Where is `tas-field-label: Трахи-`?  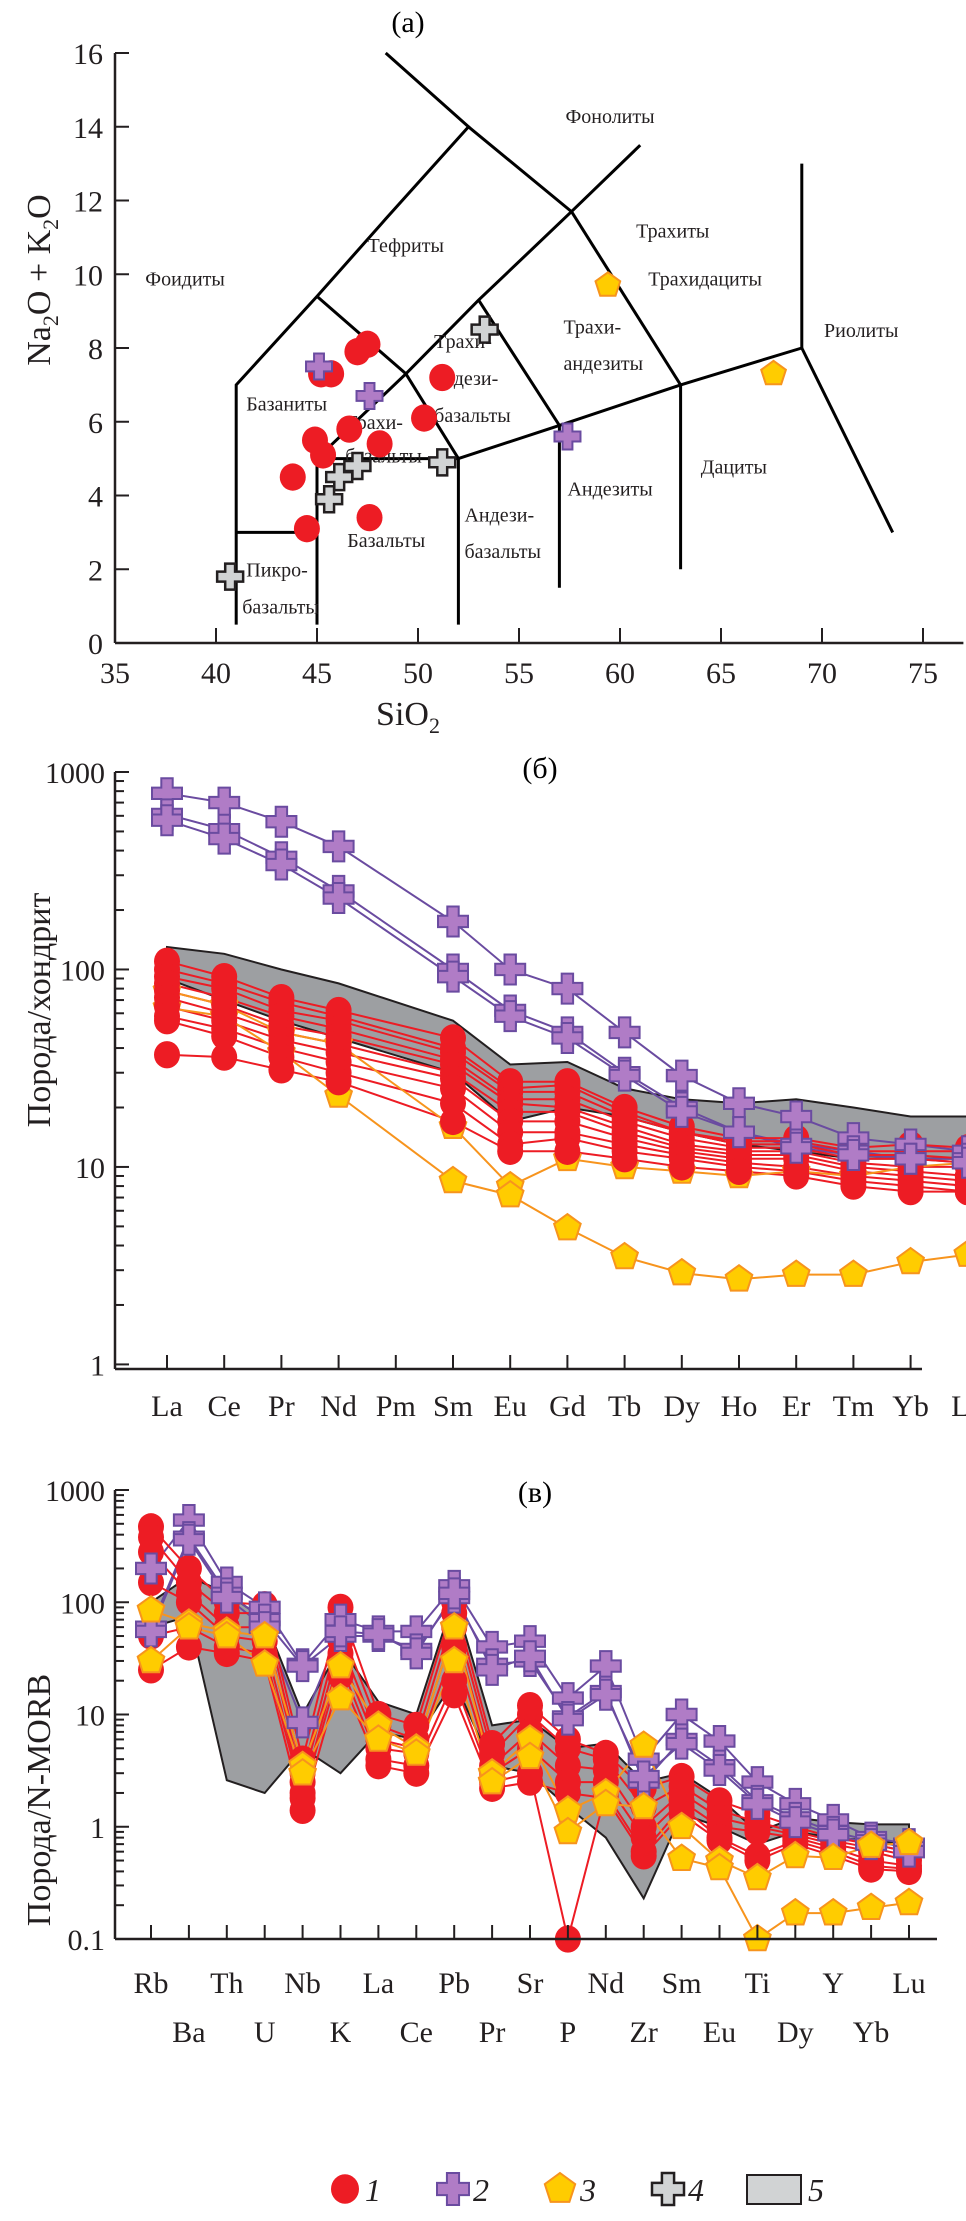
tas-field-label: Трахи- is located at coordinates (592, 327).